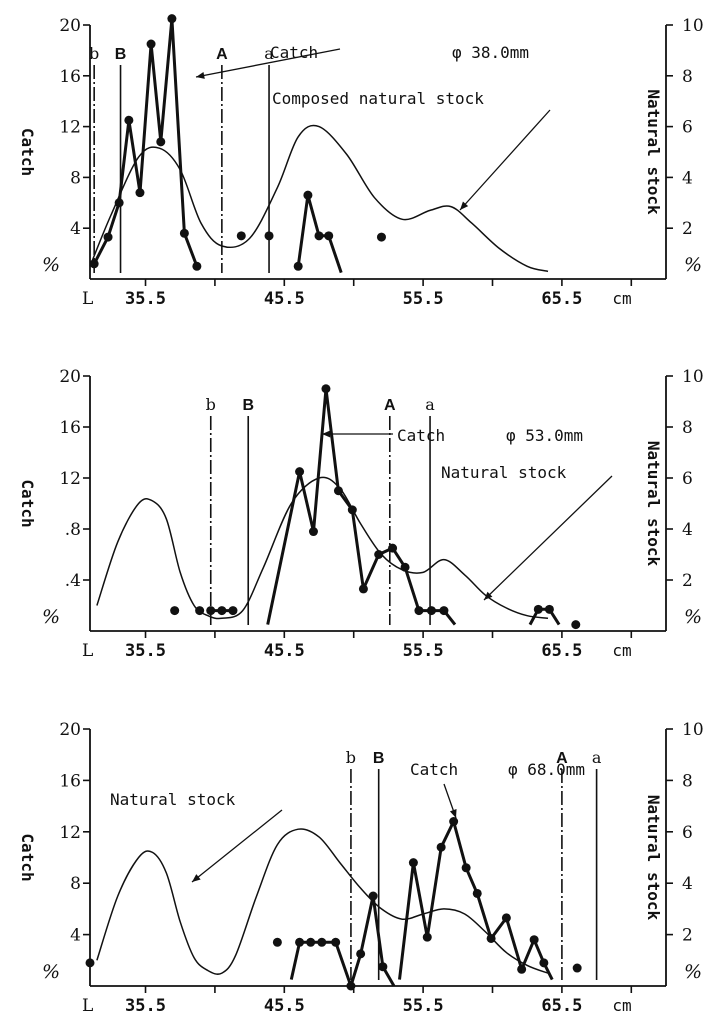 The width and height of the screenshot is (709, 1019). Describe the element at coordinates (693, 26) in the screenshot. I see `right-tick-label: 10` at that location.